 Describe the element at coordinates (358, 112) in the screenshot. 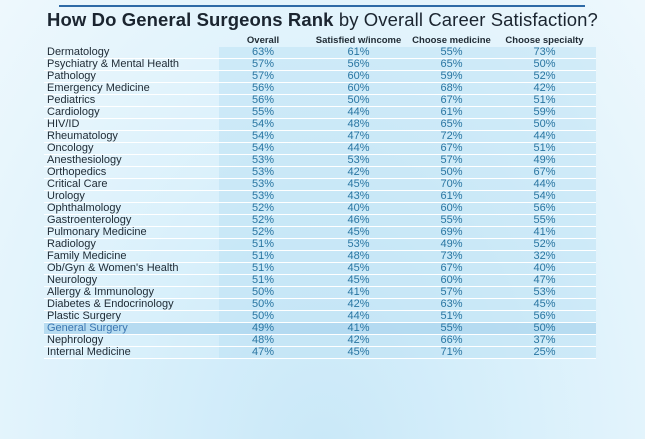

I see `satisfied-income-value: 44%` at that location.